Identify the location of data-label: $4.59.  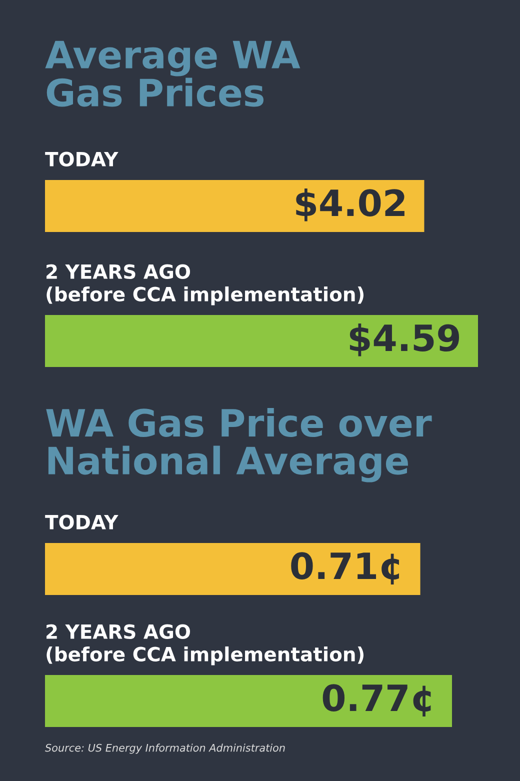
(405, 340).